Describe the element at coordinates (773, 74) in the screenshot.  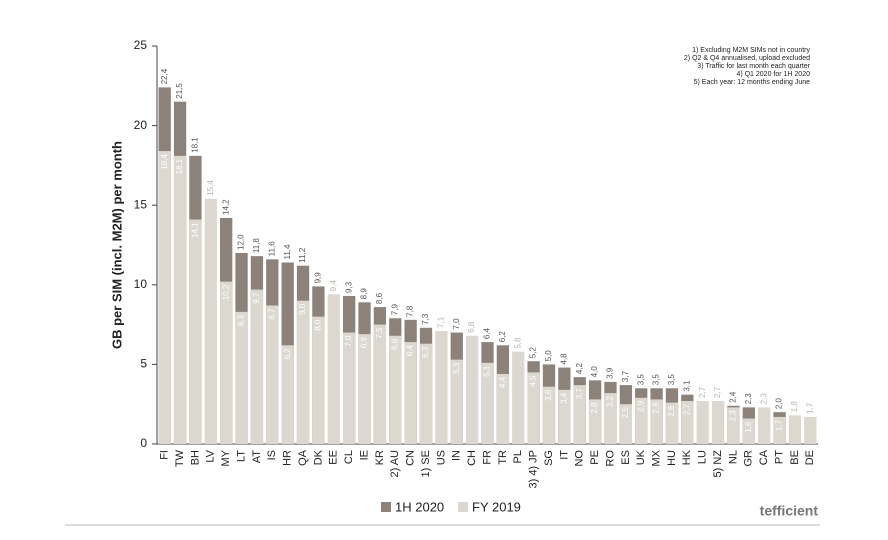
I see `annotation: 4) Q1 2020 for 1H 2020` at that location.